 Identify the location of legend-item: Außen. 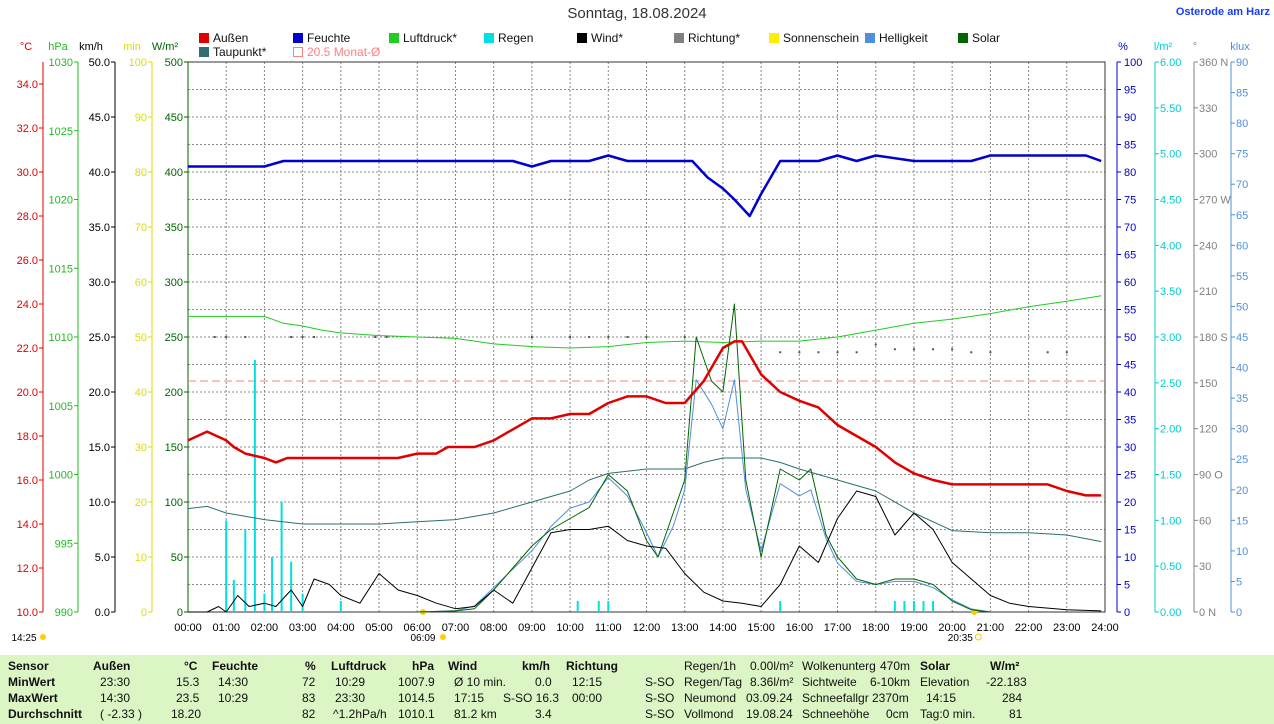
(223, 38).